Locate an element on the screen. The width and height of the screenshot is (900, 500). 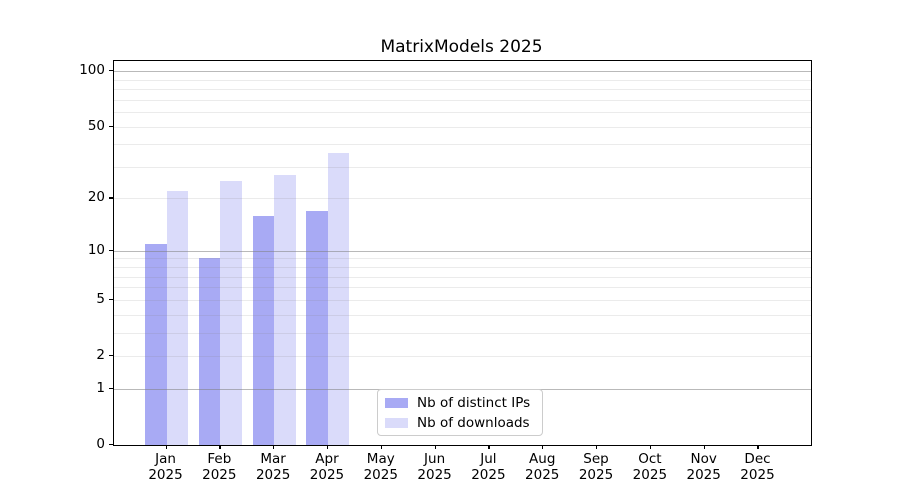
bar-nb-of-distinct-ips-jan is located at coordinates (156, 344).